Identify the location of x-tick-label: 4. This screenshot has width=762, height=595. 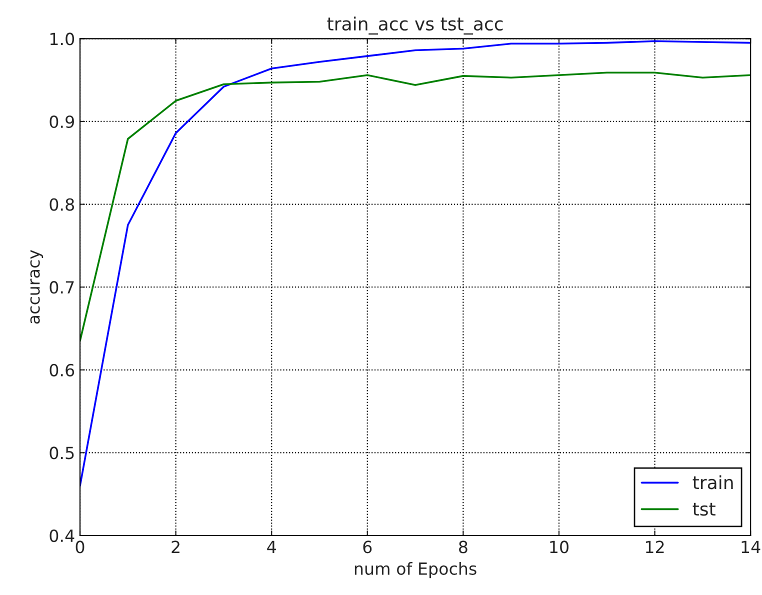
(271, 547).